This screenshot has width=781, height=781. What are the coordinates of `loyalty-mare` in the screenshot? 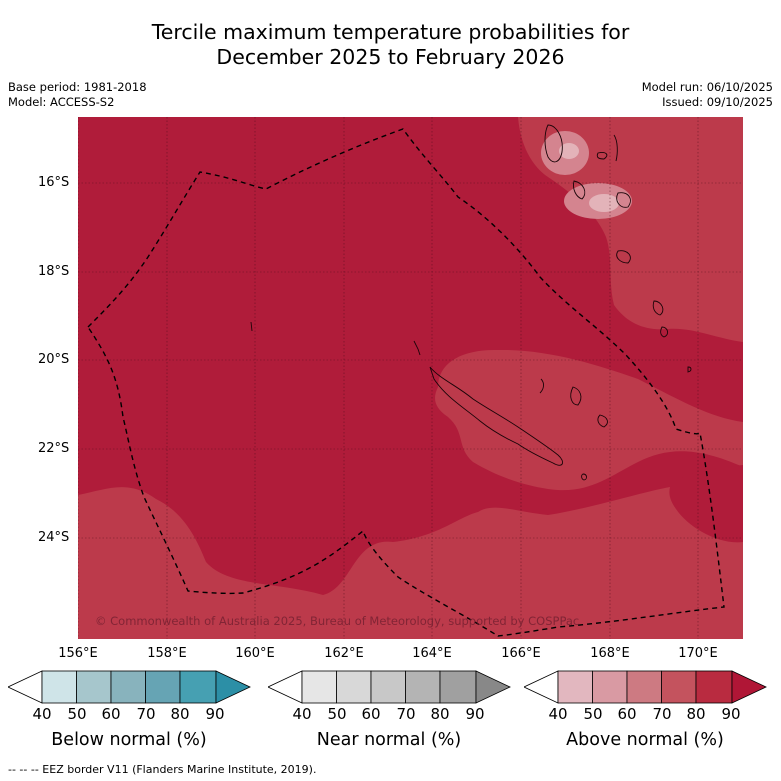 It's located at (602, 421).